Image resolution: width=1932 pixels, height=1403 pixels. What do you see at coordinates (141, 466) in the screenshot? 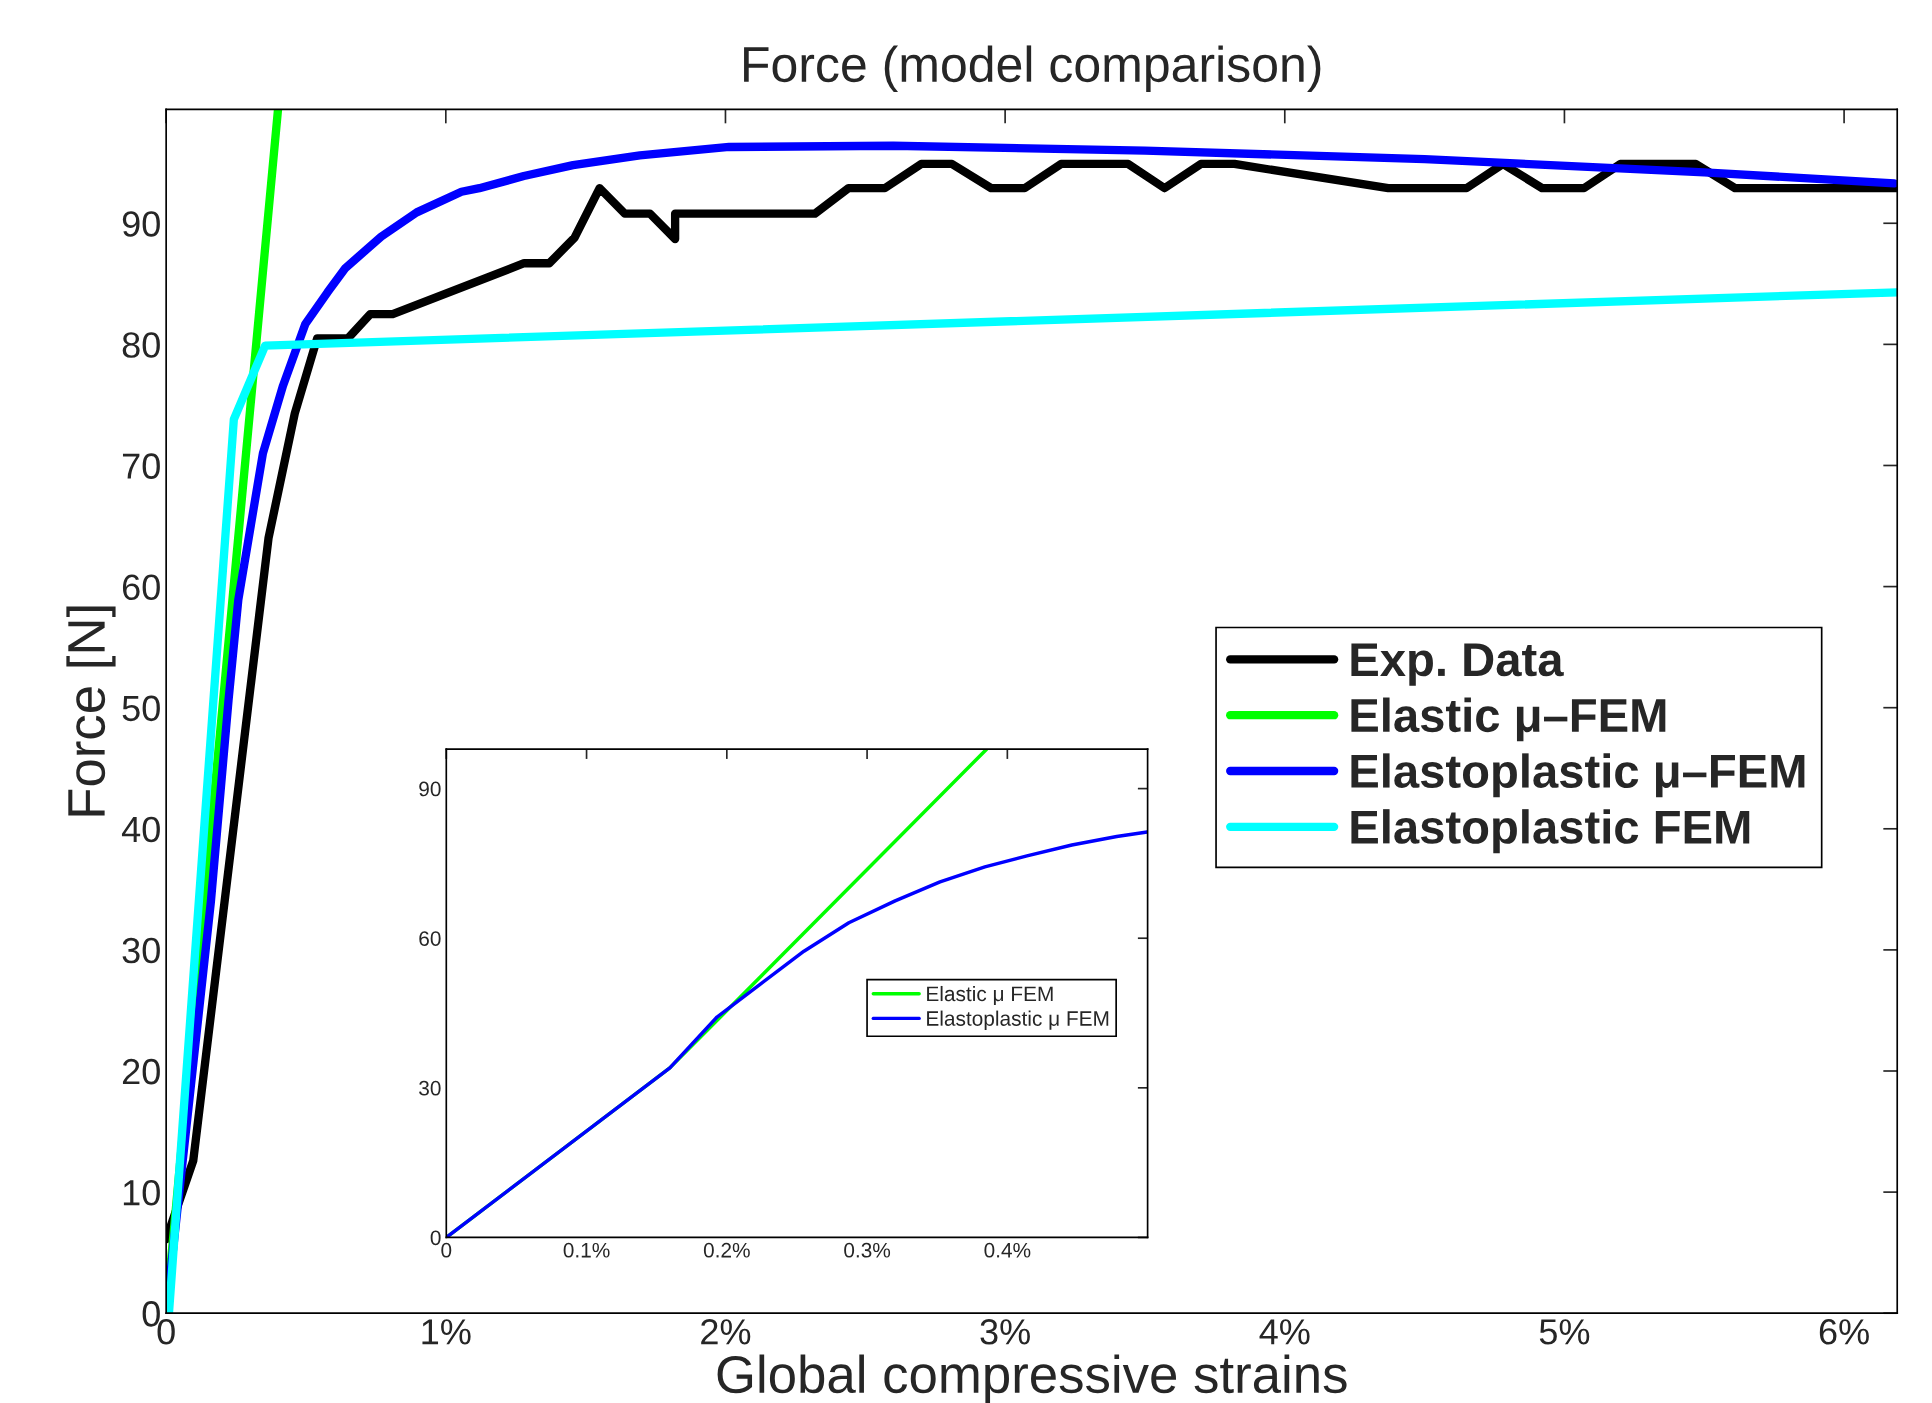
I see `y-tick-label: 70` at bounding box center [141, 466].